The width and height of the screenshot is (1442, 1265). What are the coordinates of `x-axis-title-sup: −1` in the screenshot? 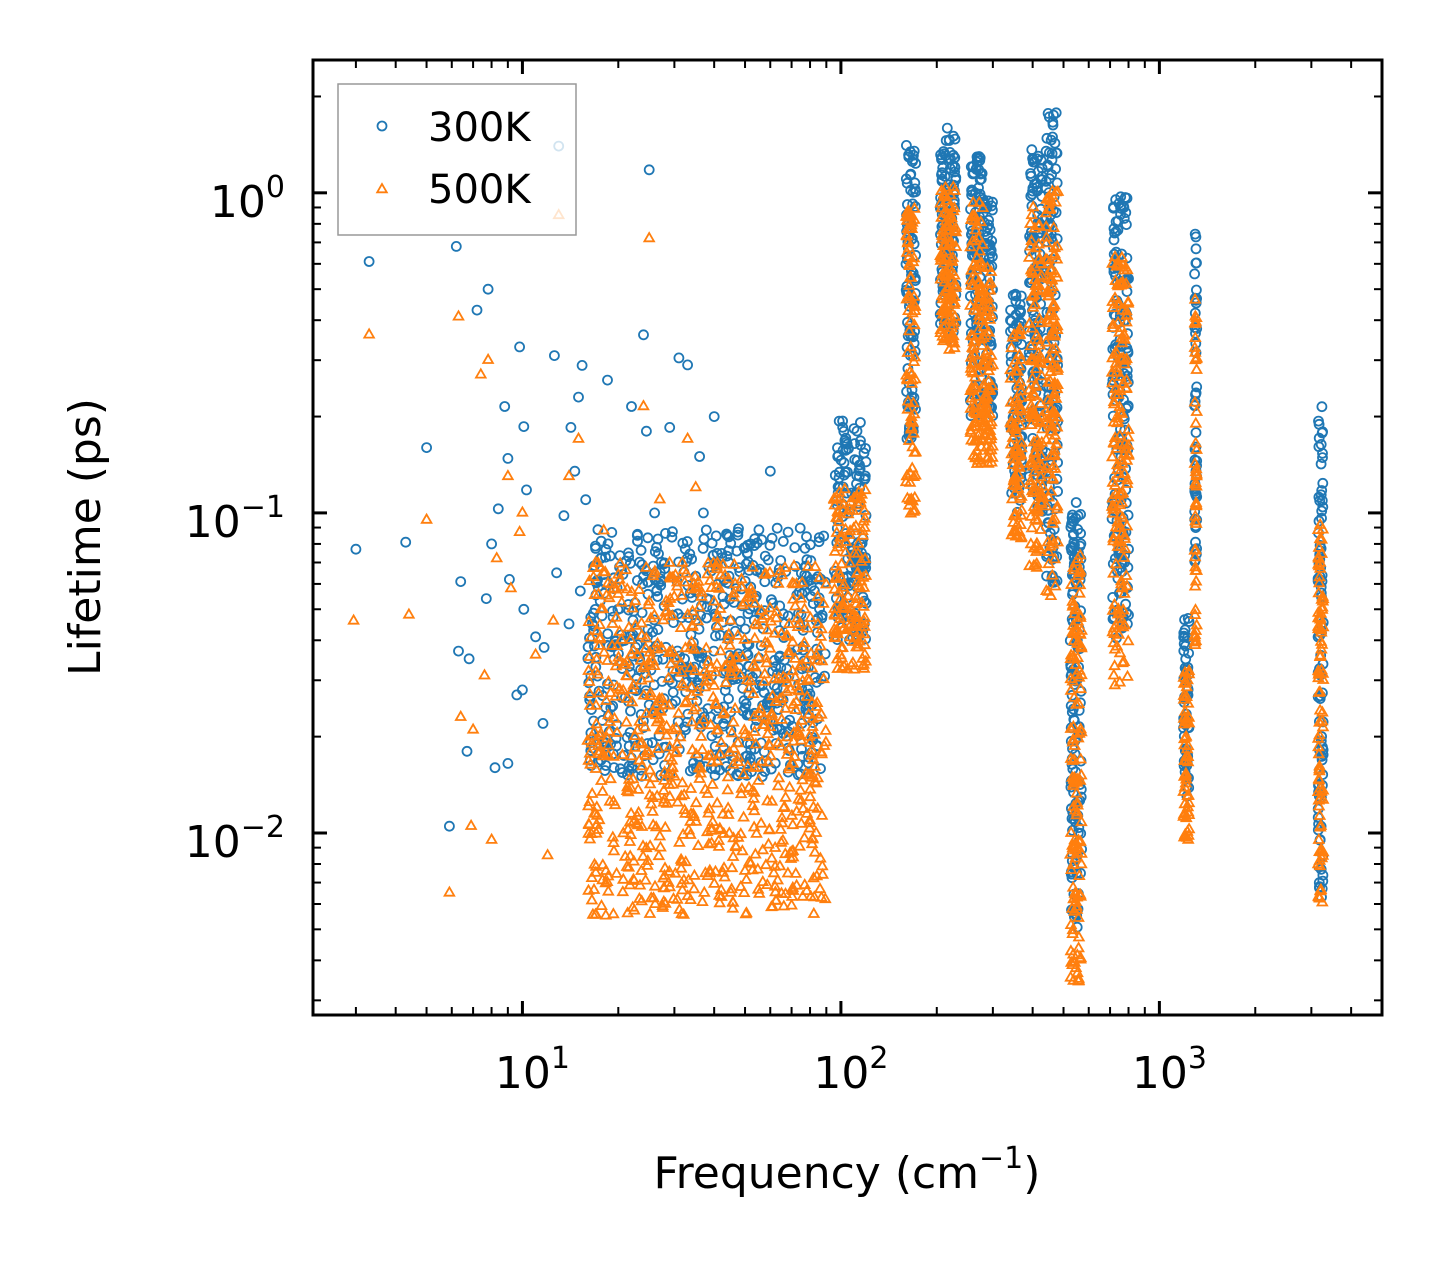 It's located at (1001, 1158).